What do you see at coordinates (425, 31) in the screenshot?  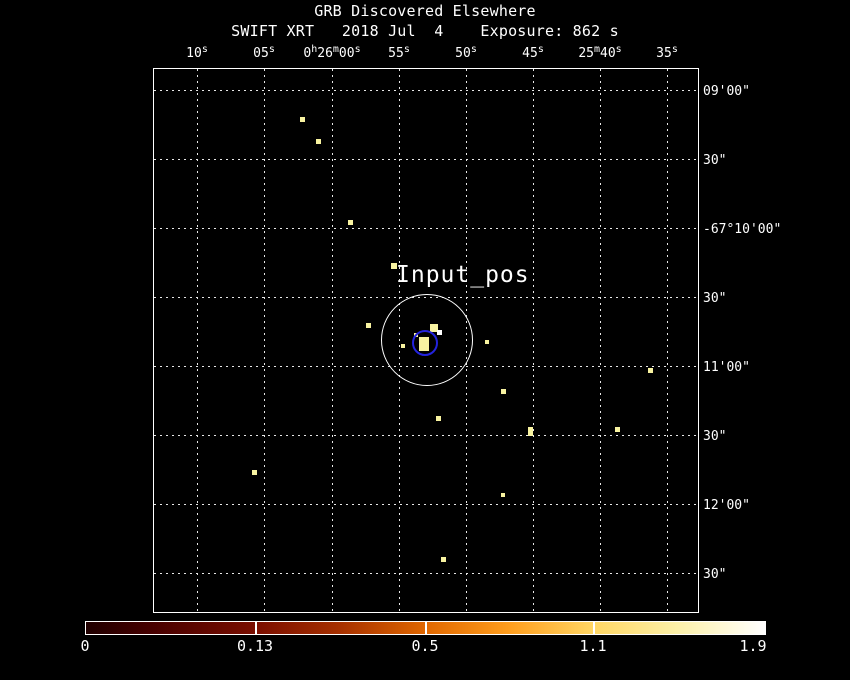 I see `image-subtitle: SWIFT XRT 2018 Jul 4 Exposure: 862 s` at bounding box center [425, 31].